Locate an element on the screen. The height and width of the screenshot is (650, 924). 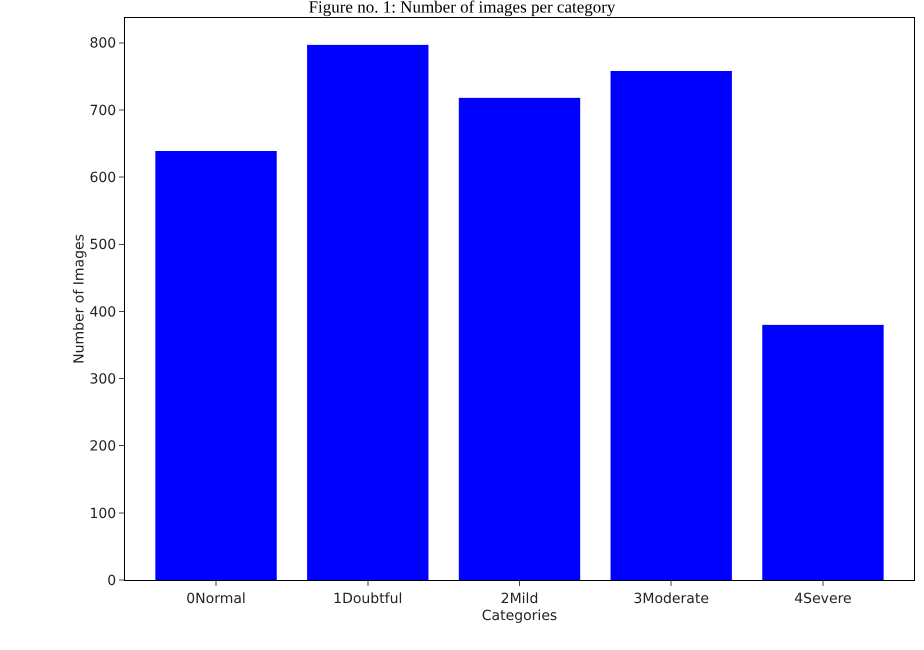
chart-title: Figure no. 1: Number of images per category is located at coordinates (462, 8).